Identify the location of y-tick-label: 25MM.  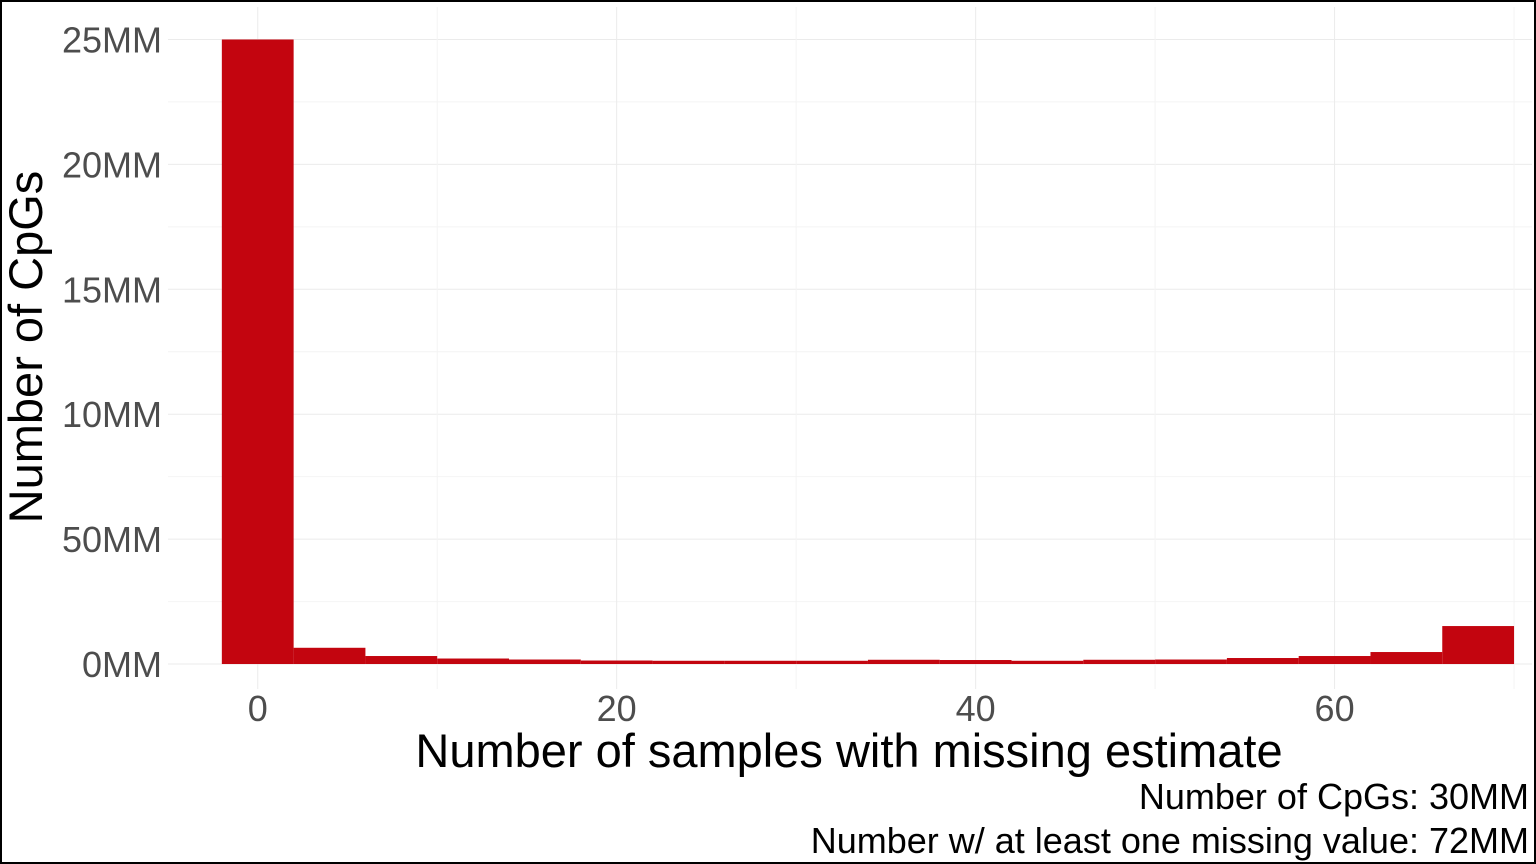
(112, 39).